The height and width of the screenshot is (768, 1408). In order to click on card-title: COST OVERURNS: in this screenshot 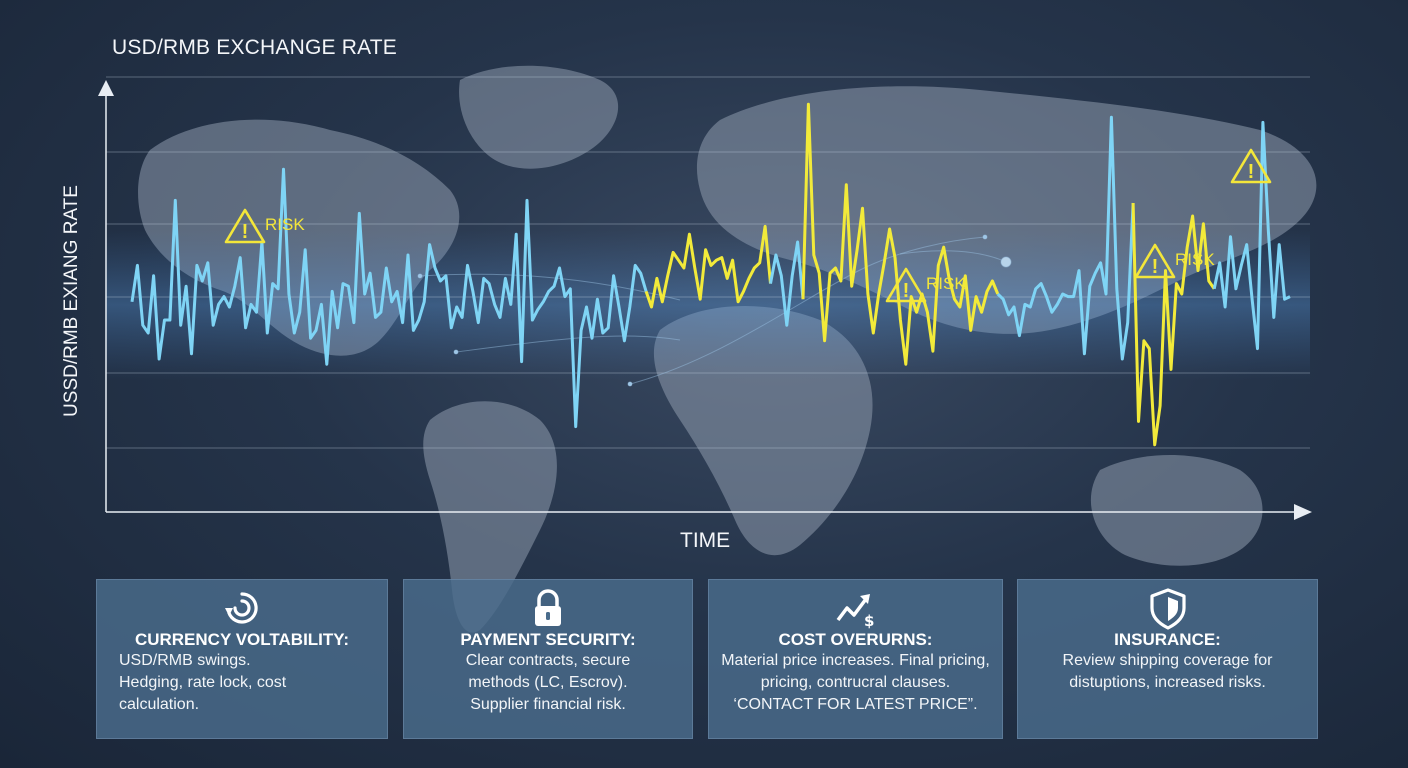, I will do `click(855, 639)`.